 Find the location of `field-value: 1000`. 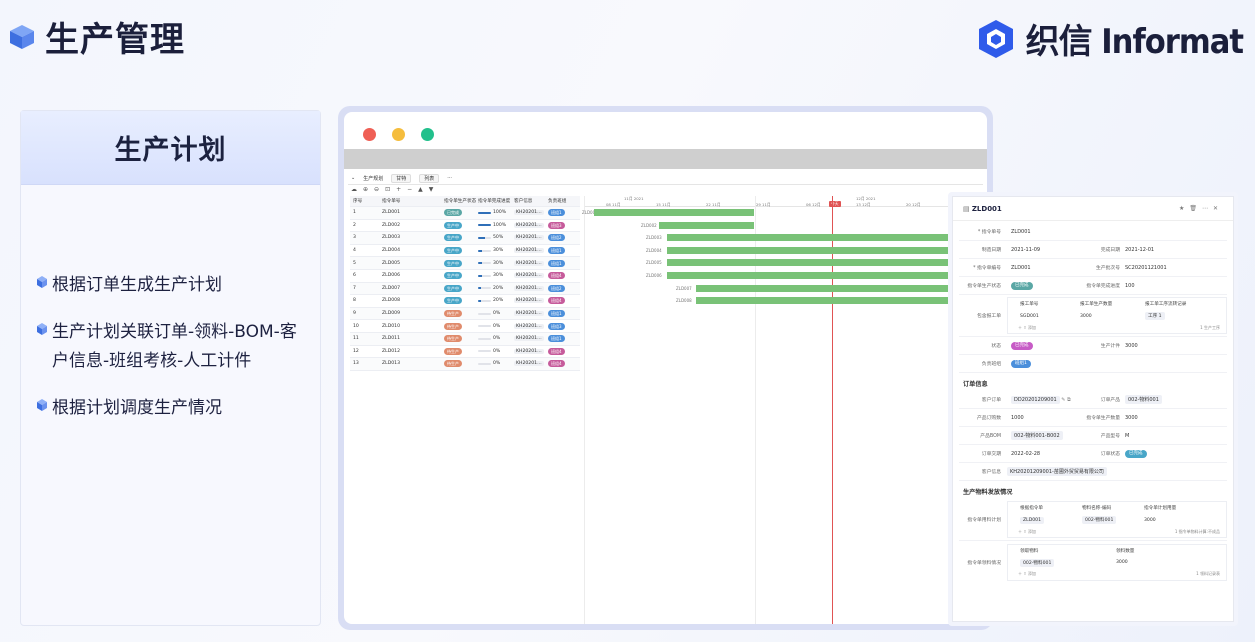

field-value: 1000 is located at coordinates (1017, 417).